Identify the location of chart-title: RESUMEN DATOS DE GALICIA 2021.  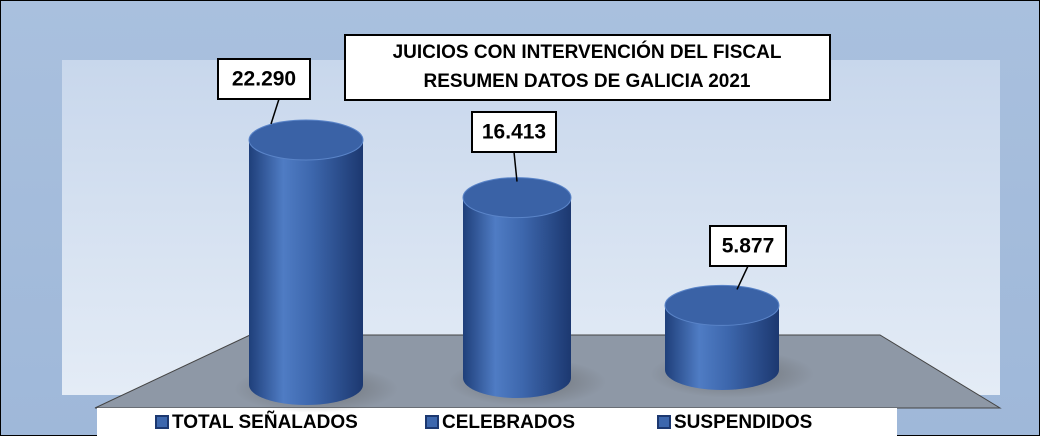
(587, 81).